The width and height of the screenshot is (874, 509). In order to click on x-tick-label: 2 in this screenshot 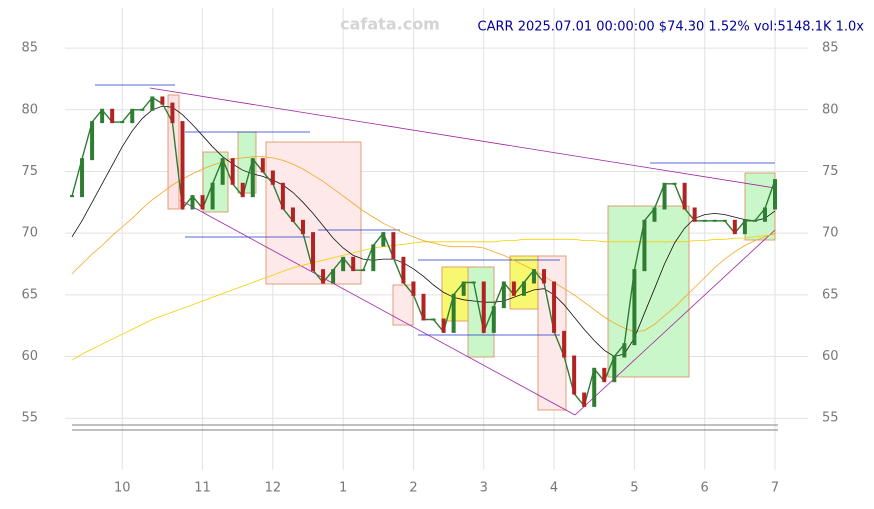, I will do `click(413, 488)`.